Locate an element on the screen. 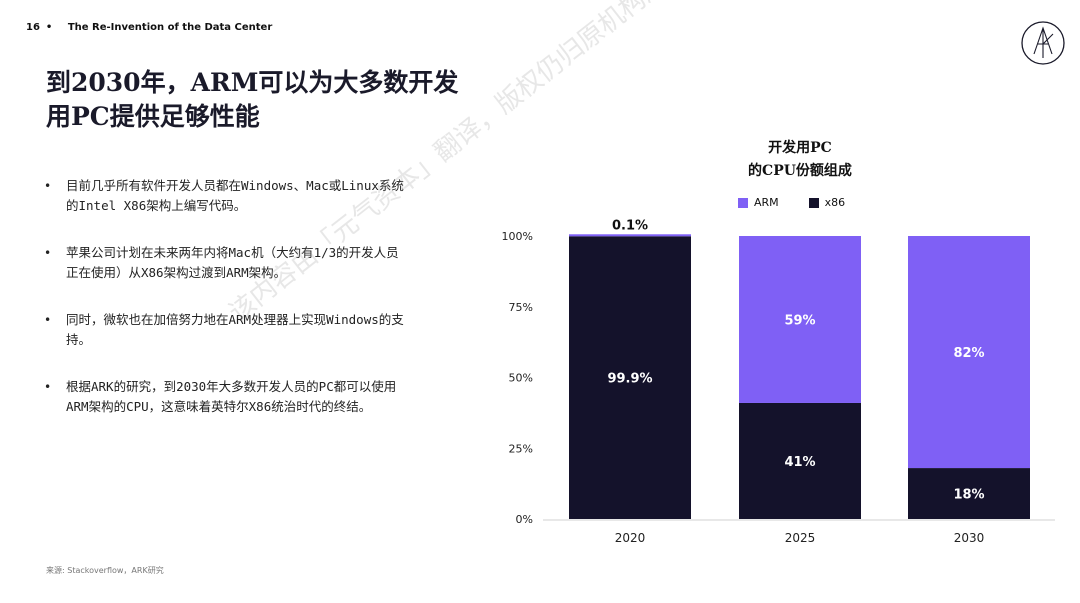 The image size is (1080, 603). x-tick-label: 2020 is located at coordinates (630, 538).